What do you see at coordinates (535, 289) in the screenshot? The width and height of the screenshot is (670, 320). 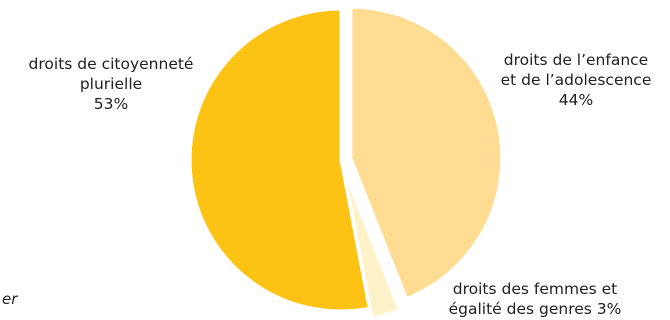 I see `slice-label-women-line-1: droits des femmes et` at bounding box center [535, 289].